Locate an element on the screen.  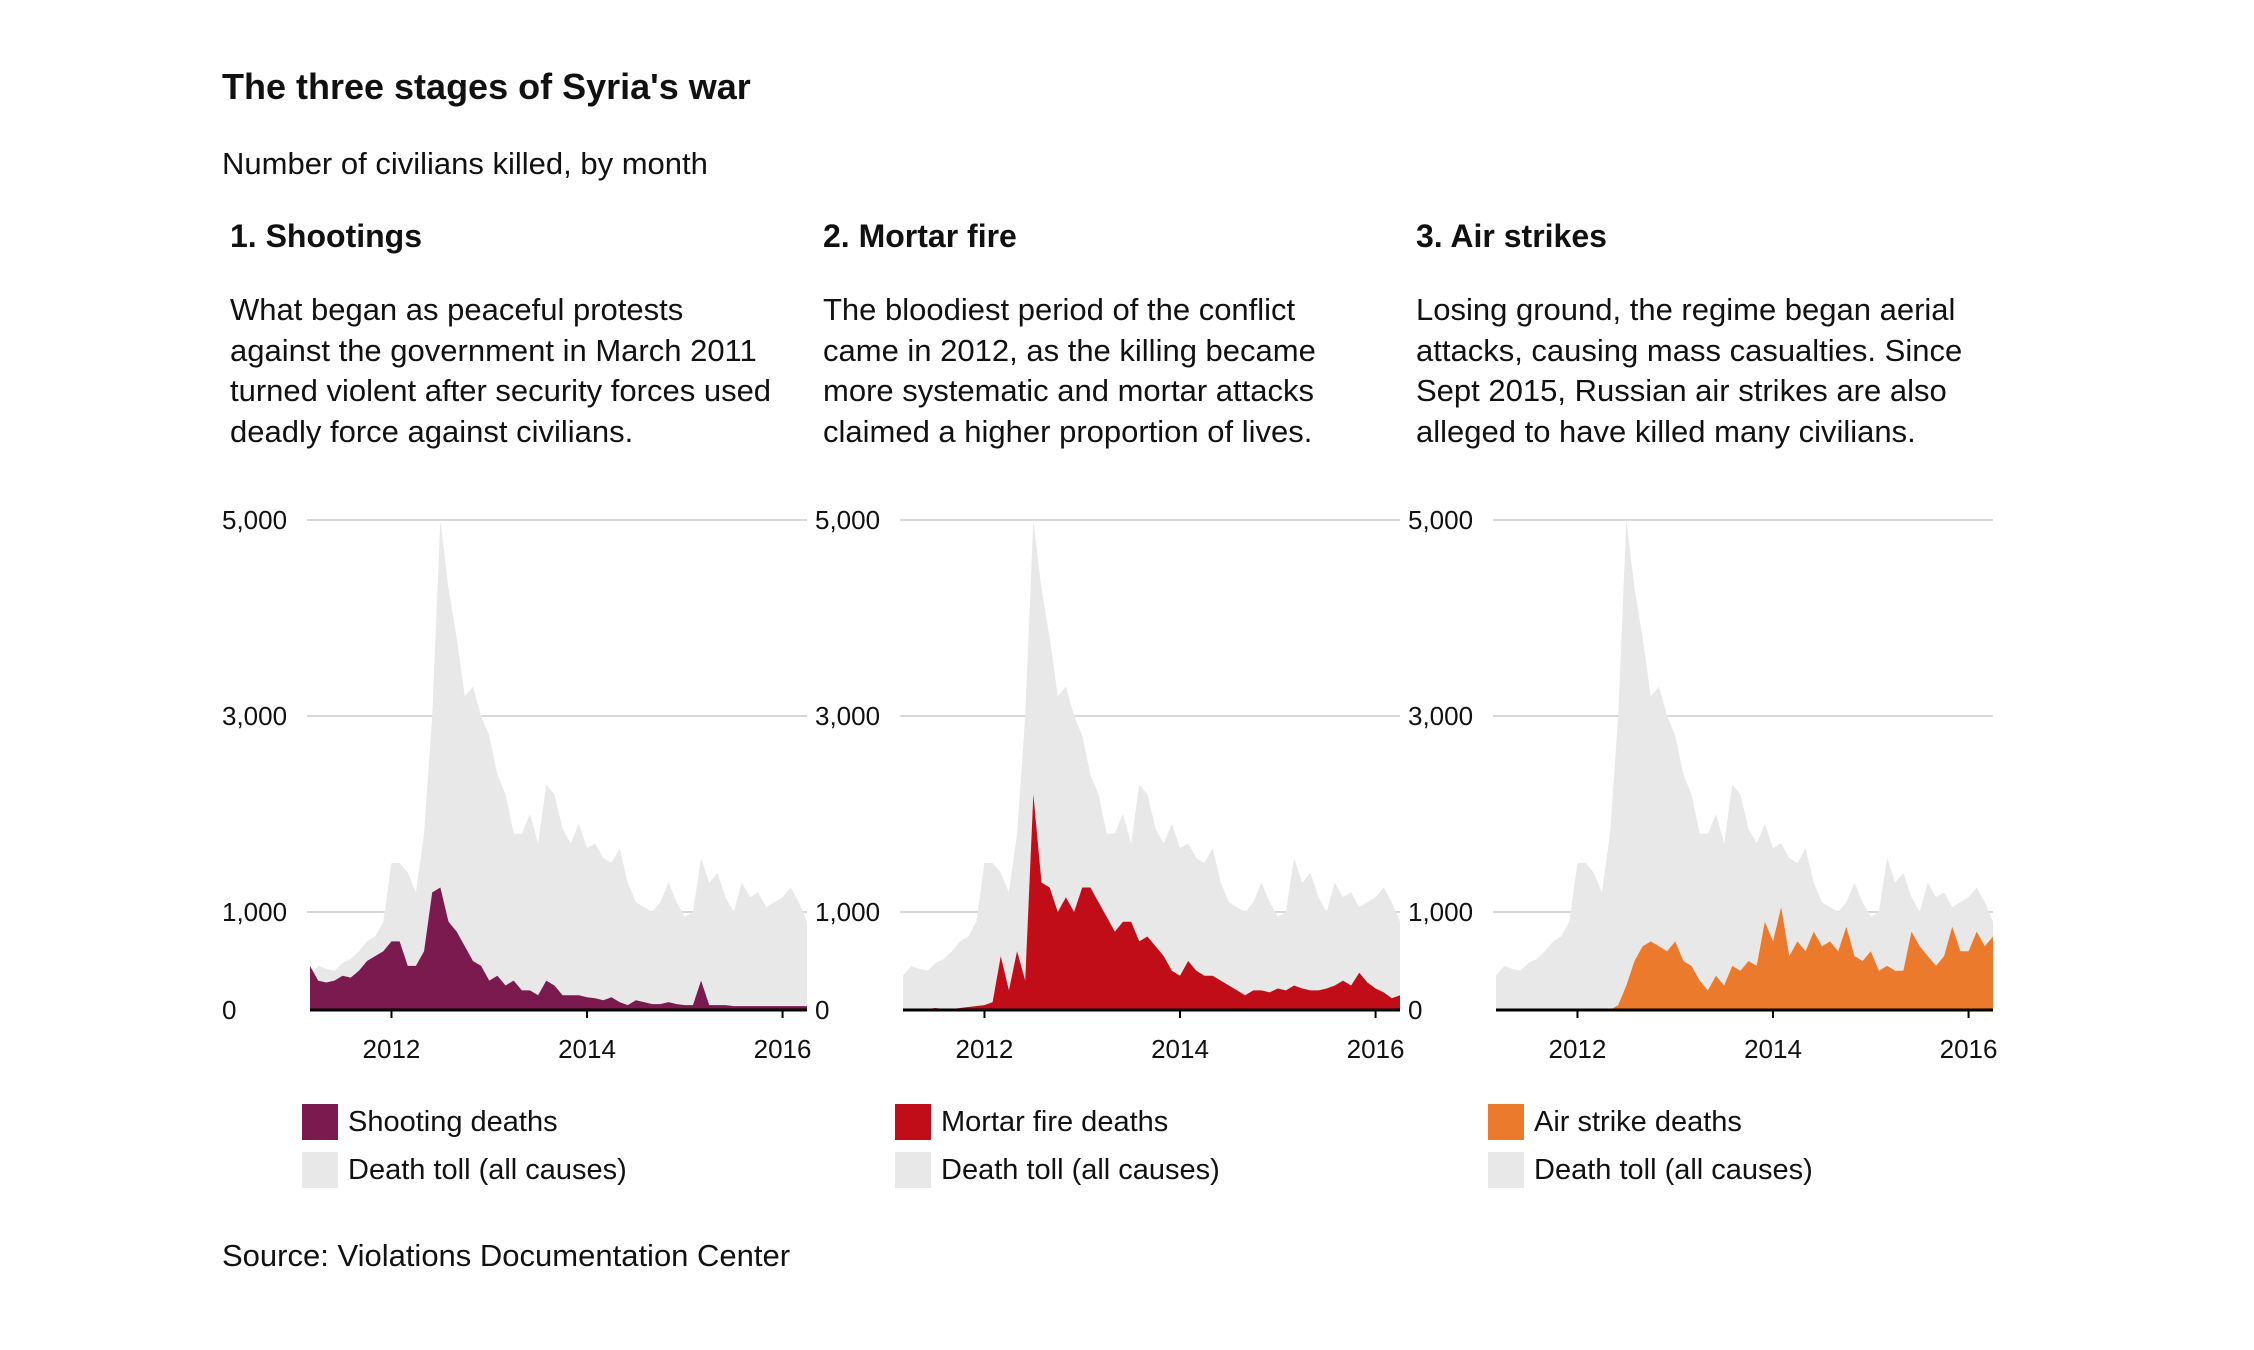
chart-title: The three stages of Syria's war is located at coordinates (486, 86).